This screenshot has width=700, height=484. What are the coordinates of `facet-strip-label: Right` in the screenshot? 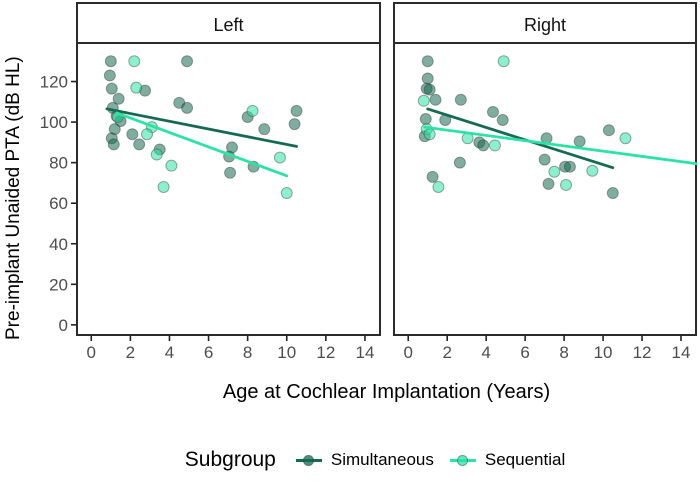 It's located at (545, 25).